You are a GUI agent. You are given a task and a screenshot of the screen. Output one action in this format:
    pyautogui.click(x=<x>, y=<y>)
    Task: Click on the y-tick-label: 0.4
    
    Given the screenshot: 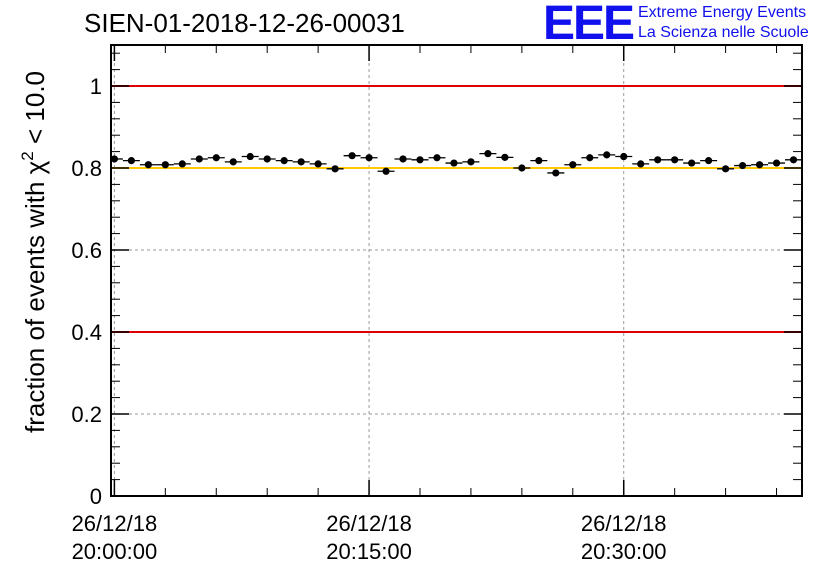 What is the action you would take?
    pyautogui.click(x=86, y=332)
    